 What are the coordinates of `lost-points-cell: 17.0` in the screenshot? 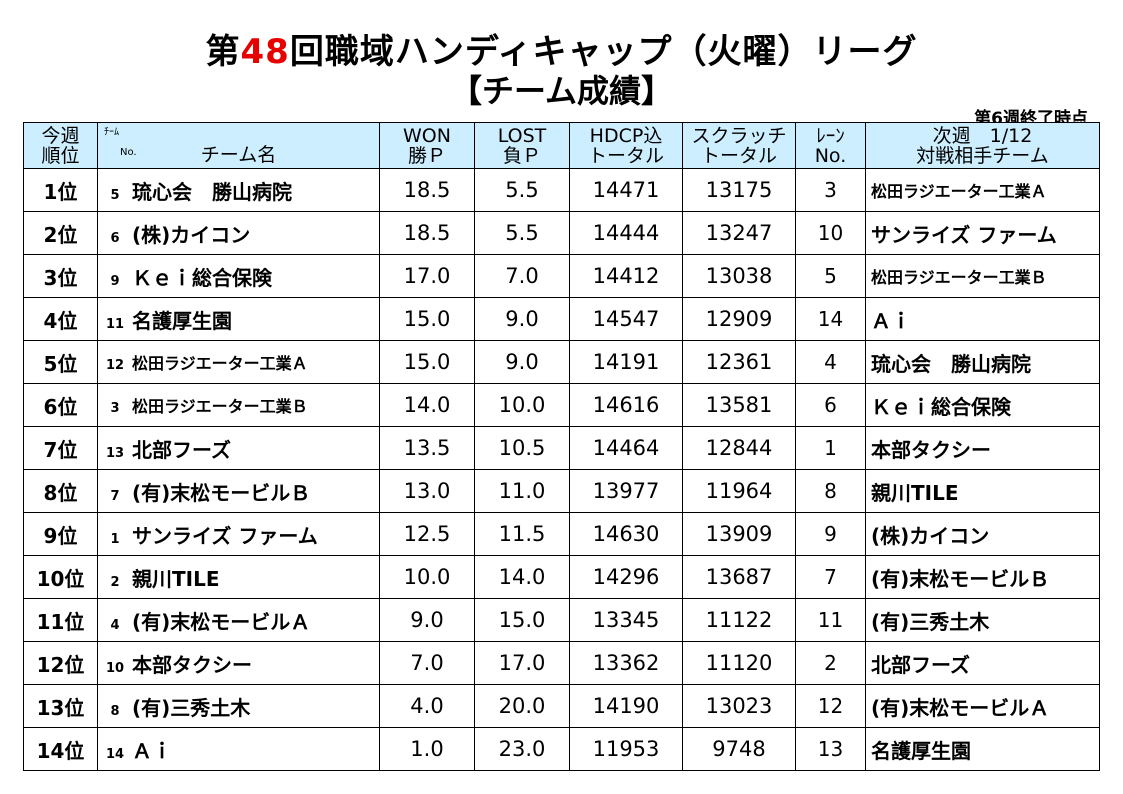 It's located at (522, 663).